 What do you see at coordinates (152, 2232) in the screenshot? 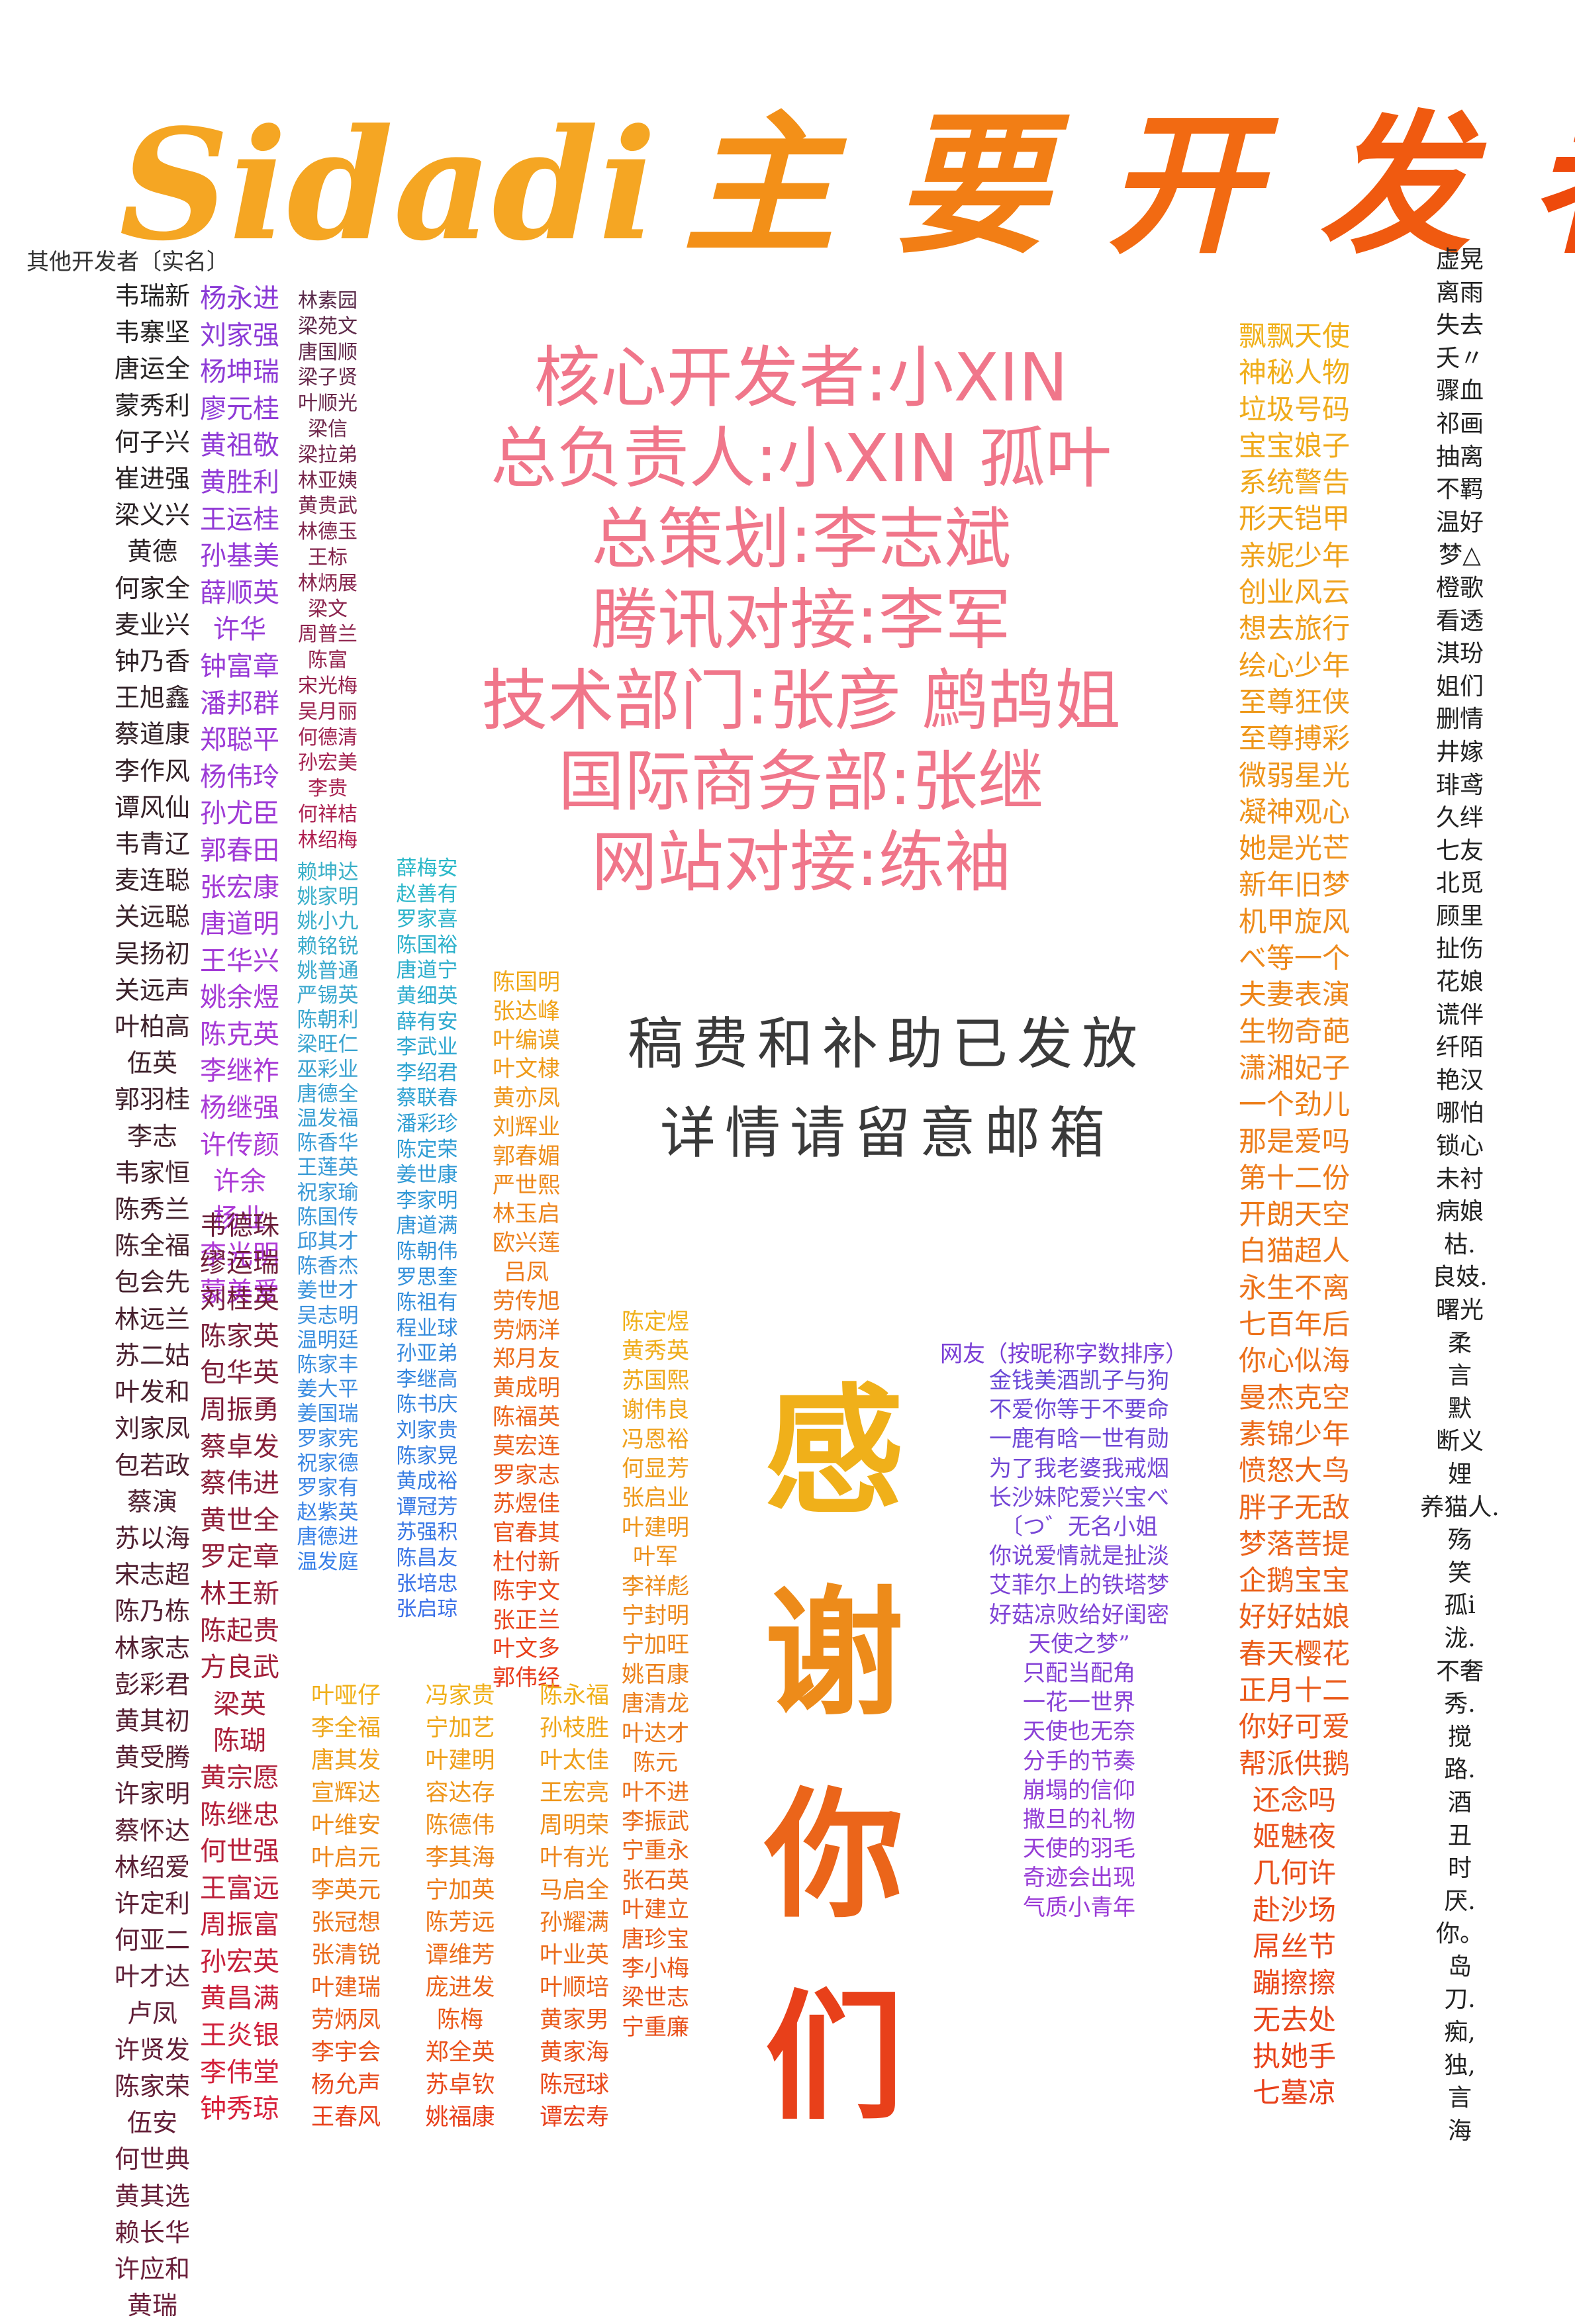
I see `dev-name: 赖长华` at bounding box center [152, 2232].